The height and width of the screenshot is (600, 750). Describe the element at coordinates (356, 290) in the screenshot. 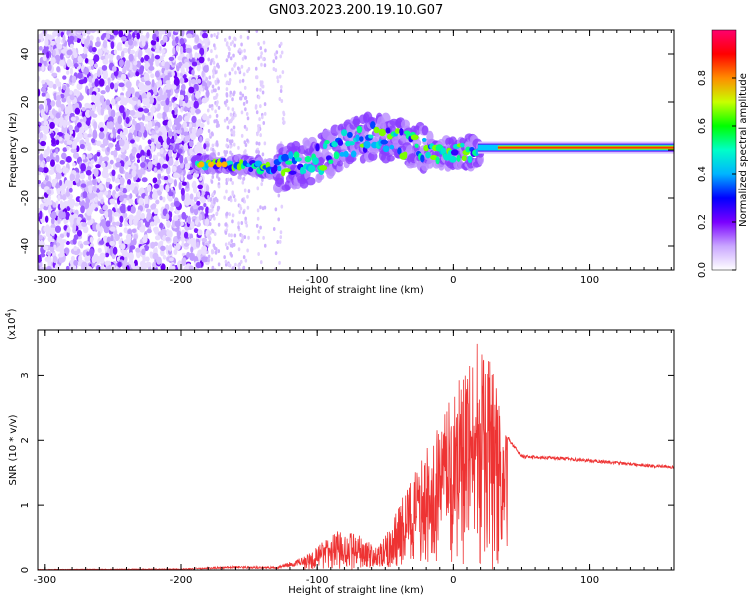

I see `spectrogram-xlabel: Height of straight line (km)` at that location.